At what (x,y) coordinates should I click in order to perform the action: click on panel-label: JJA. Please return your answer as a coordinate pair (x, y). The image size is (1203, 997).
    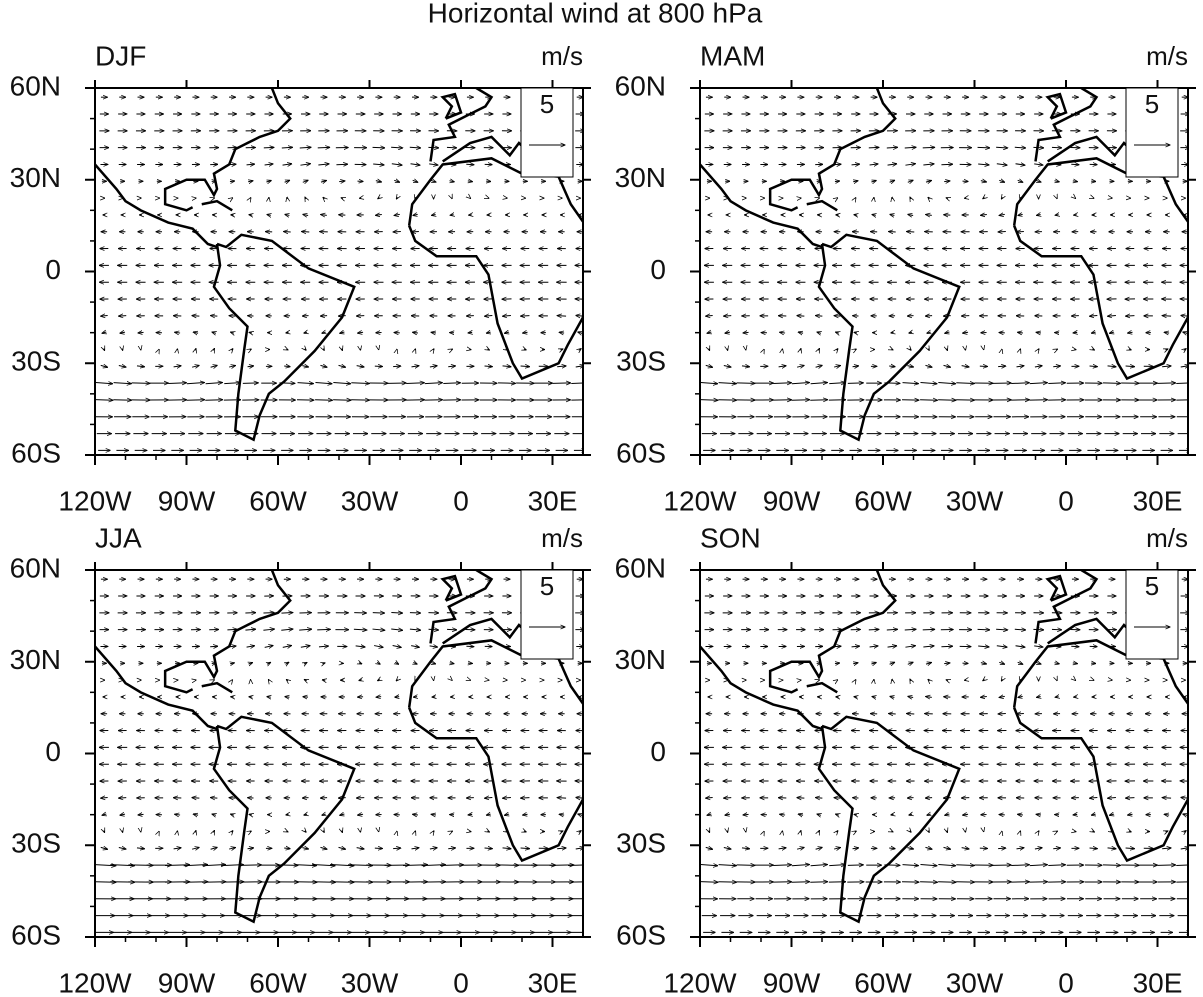
    Looking at the image, I should click on (118, 537).